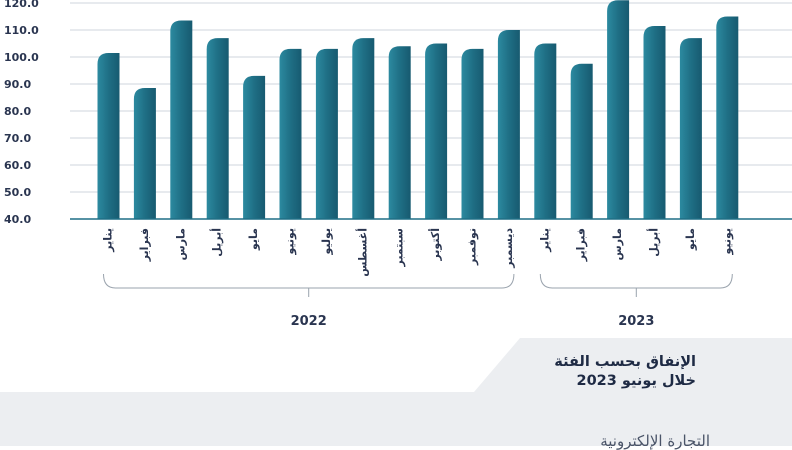 This screenshot has width=792, height=450. What do you see at coordinates (17, 192) in the screenshot?
I see `y-tick-label: 50.0` at bounding box center [17, 192].